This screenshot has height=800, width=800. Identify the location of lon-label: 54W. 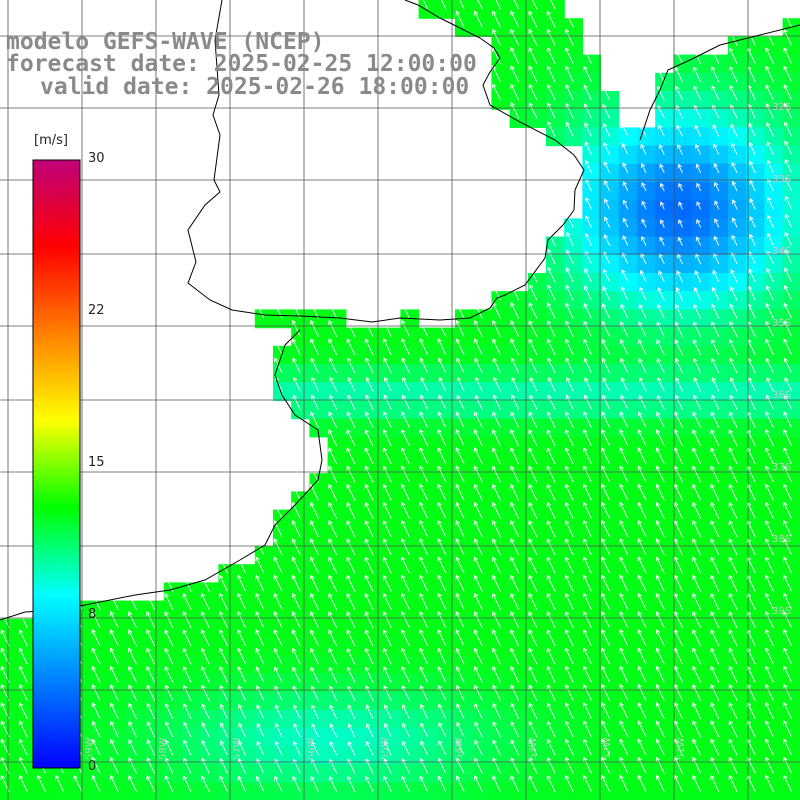
(459, 748).